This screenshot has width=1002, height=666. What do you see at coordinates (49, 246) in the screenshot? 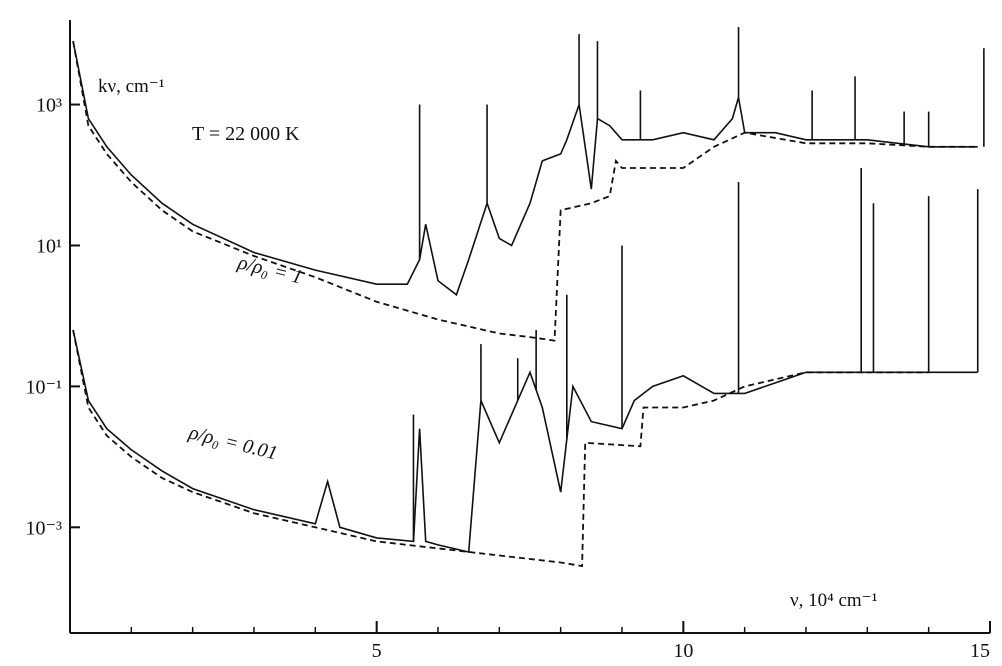
I see `y-tick-label: 10¹` at bounding box center [49, 246].